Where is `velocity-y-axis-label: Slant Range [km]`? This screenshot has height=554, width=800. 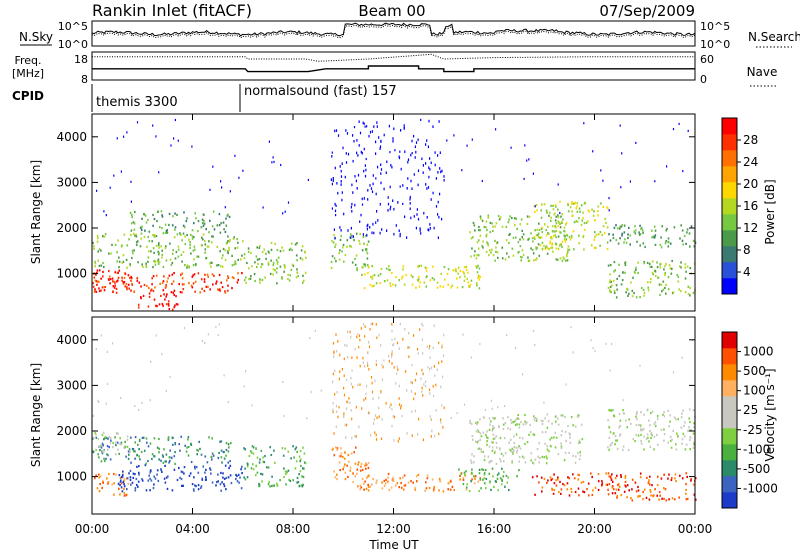
velocity-y-axis-label: Slant Range [km] is located at coordinates (36, 415).